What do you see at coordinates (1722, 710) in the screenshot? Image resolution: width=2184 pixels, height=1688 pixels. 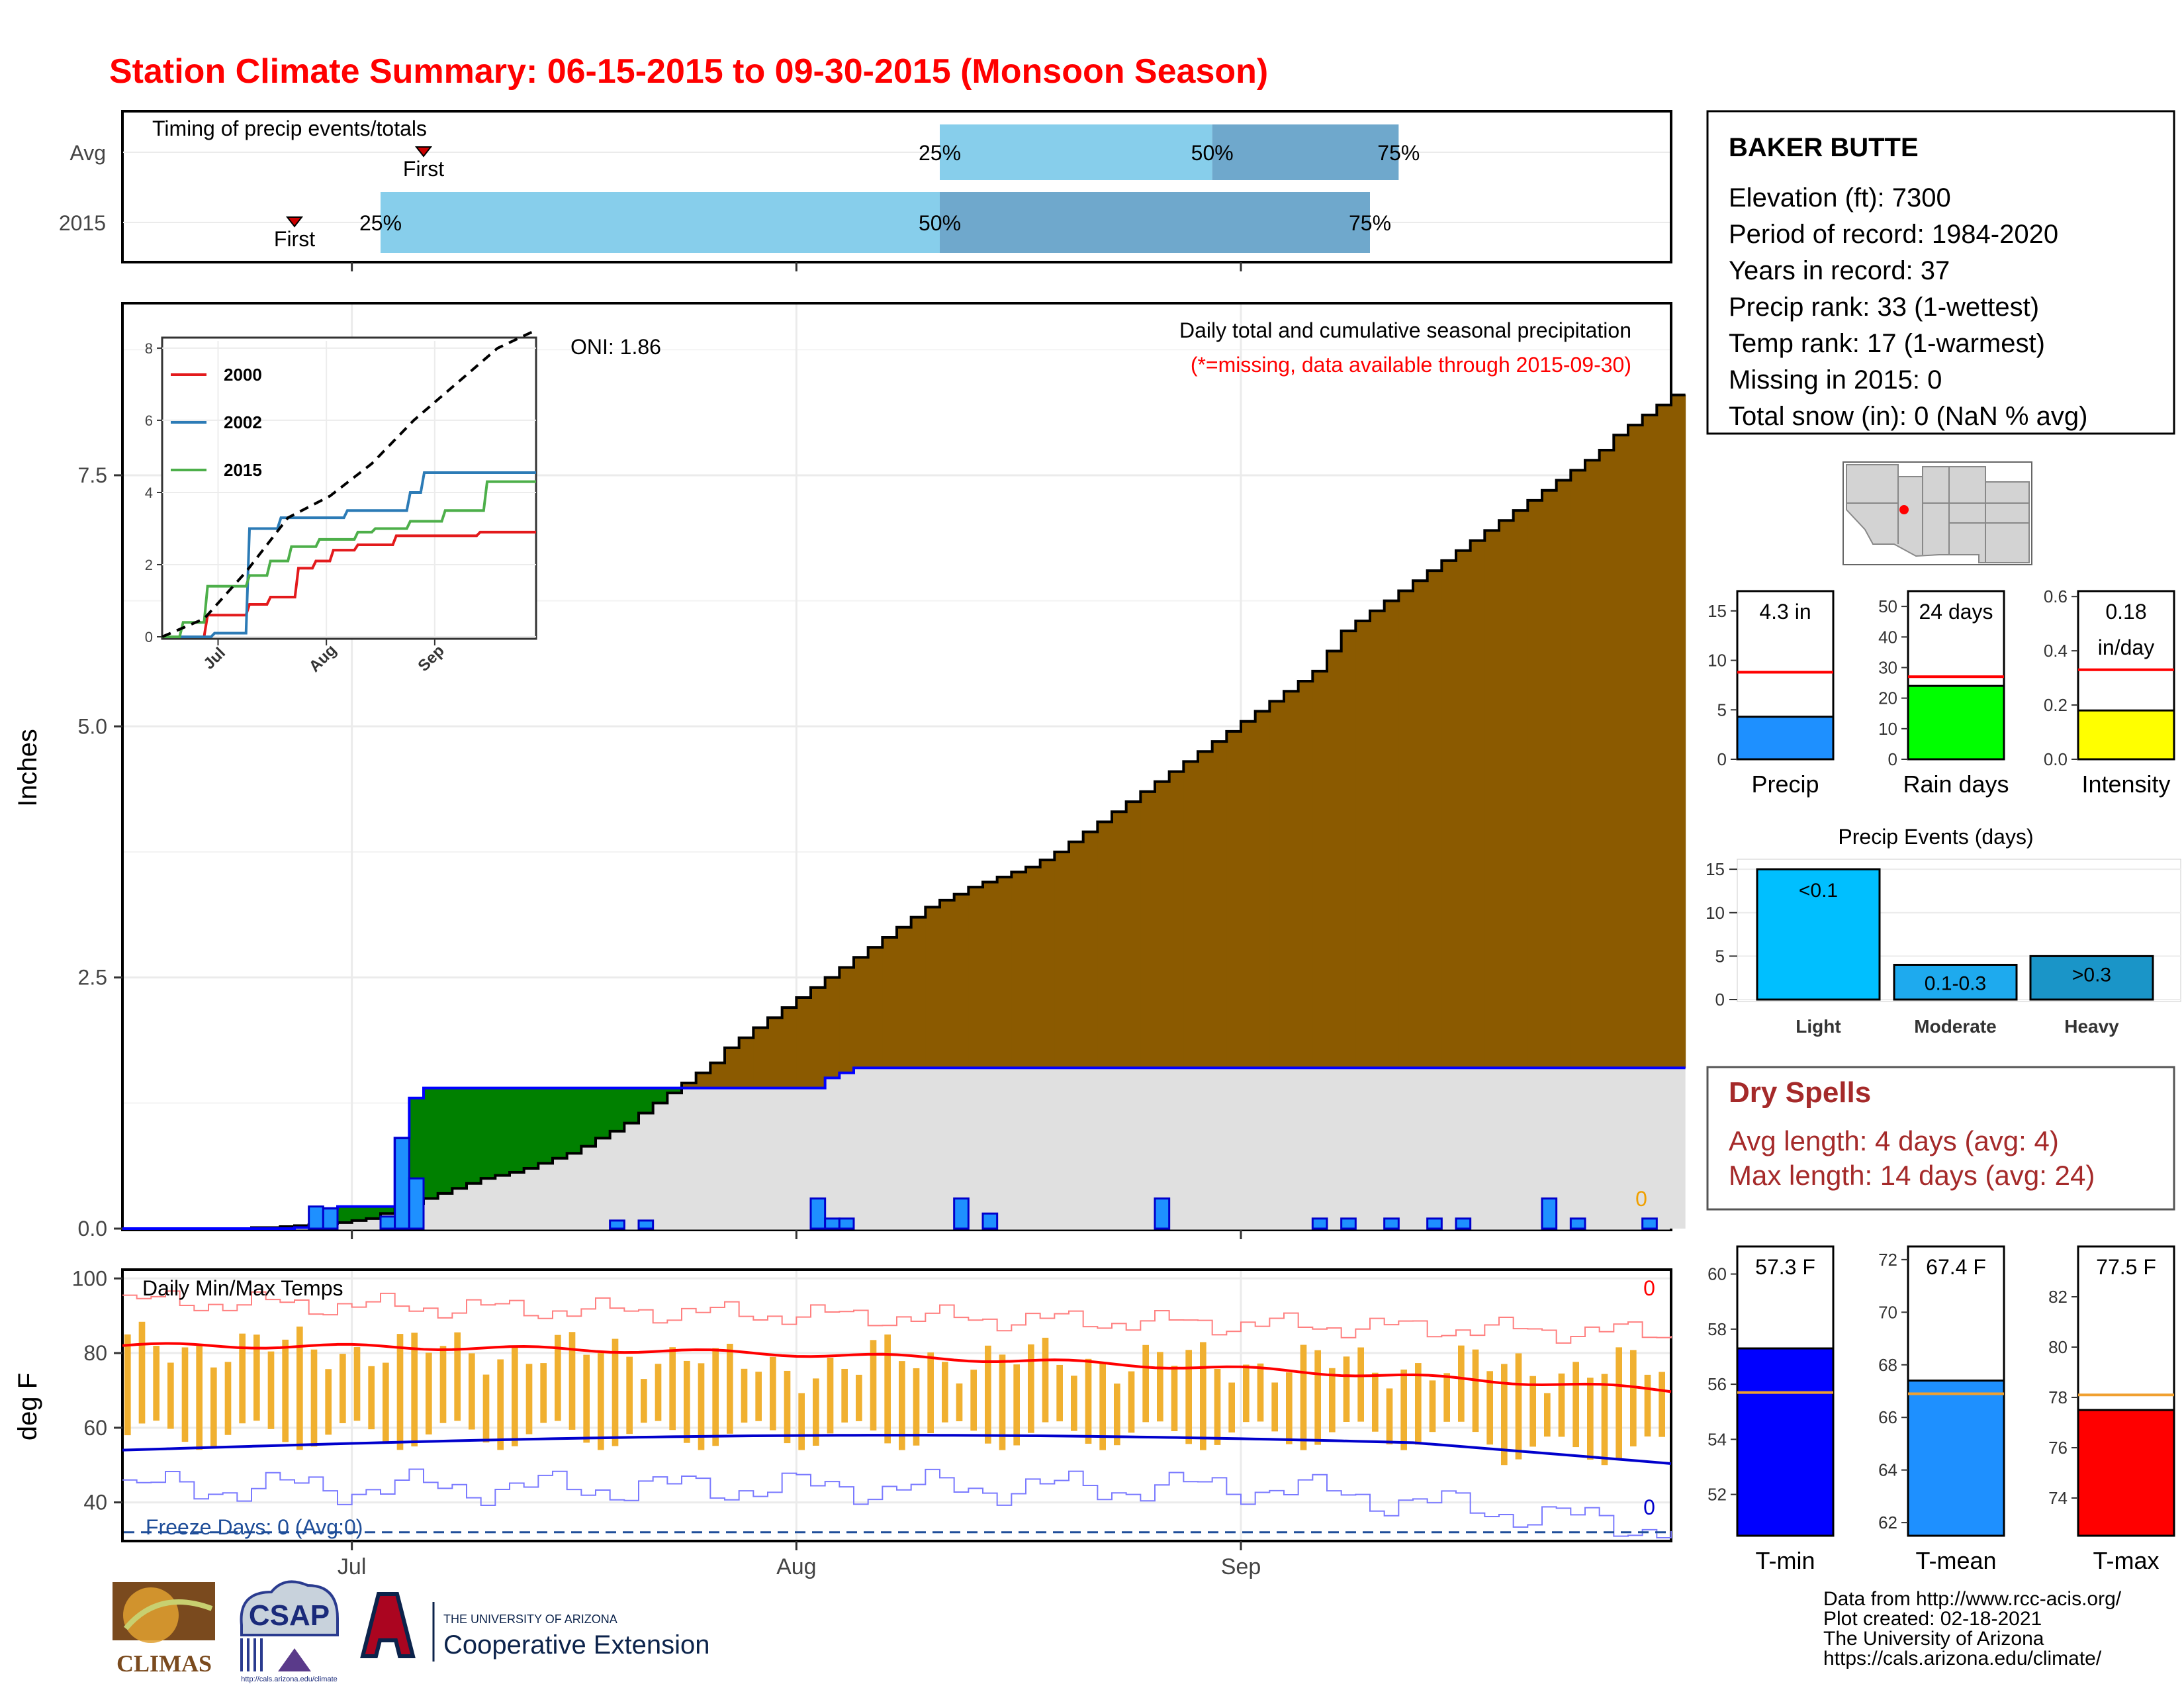 I see `summary-ytick-label: 5` at bounding box center [1722, 710].